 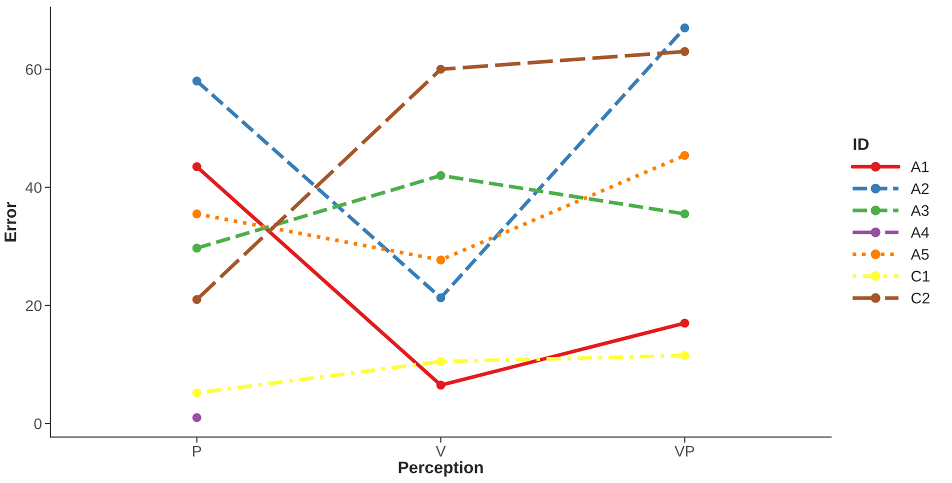 What do you see at coordinates (197, 451) in the screenshot?
I see `x-tick-label: P` at bounding box center [197, 451].